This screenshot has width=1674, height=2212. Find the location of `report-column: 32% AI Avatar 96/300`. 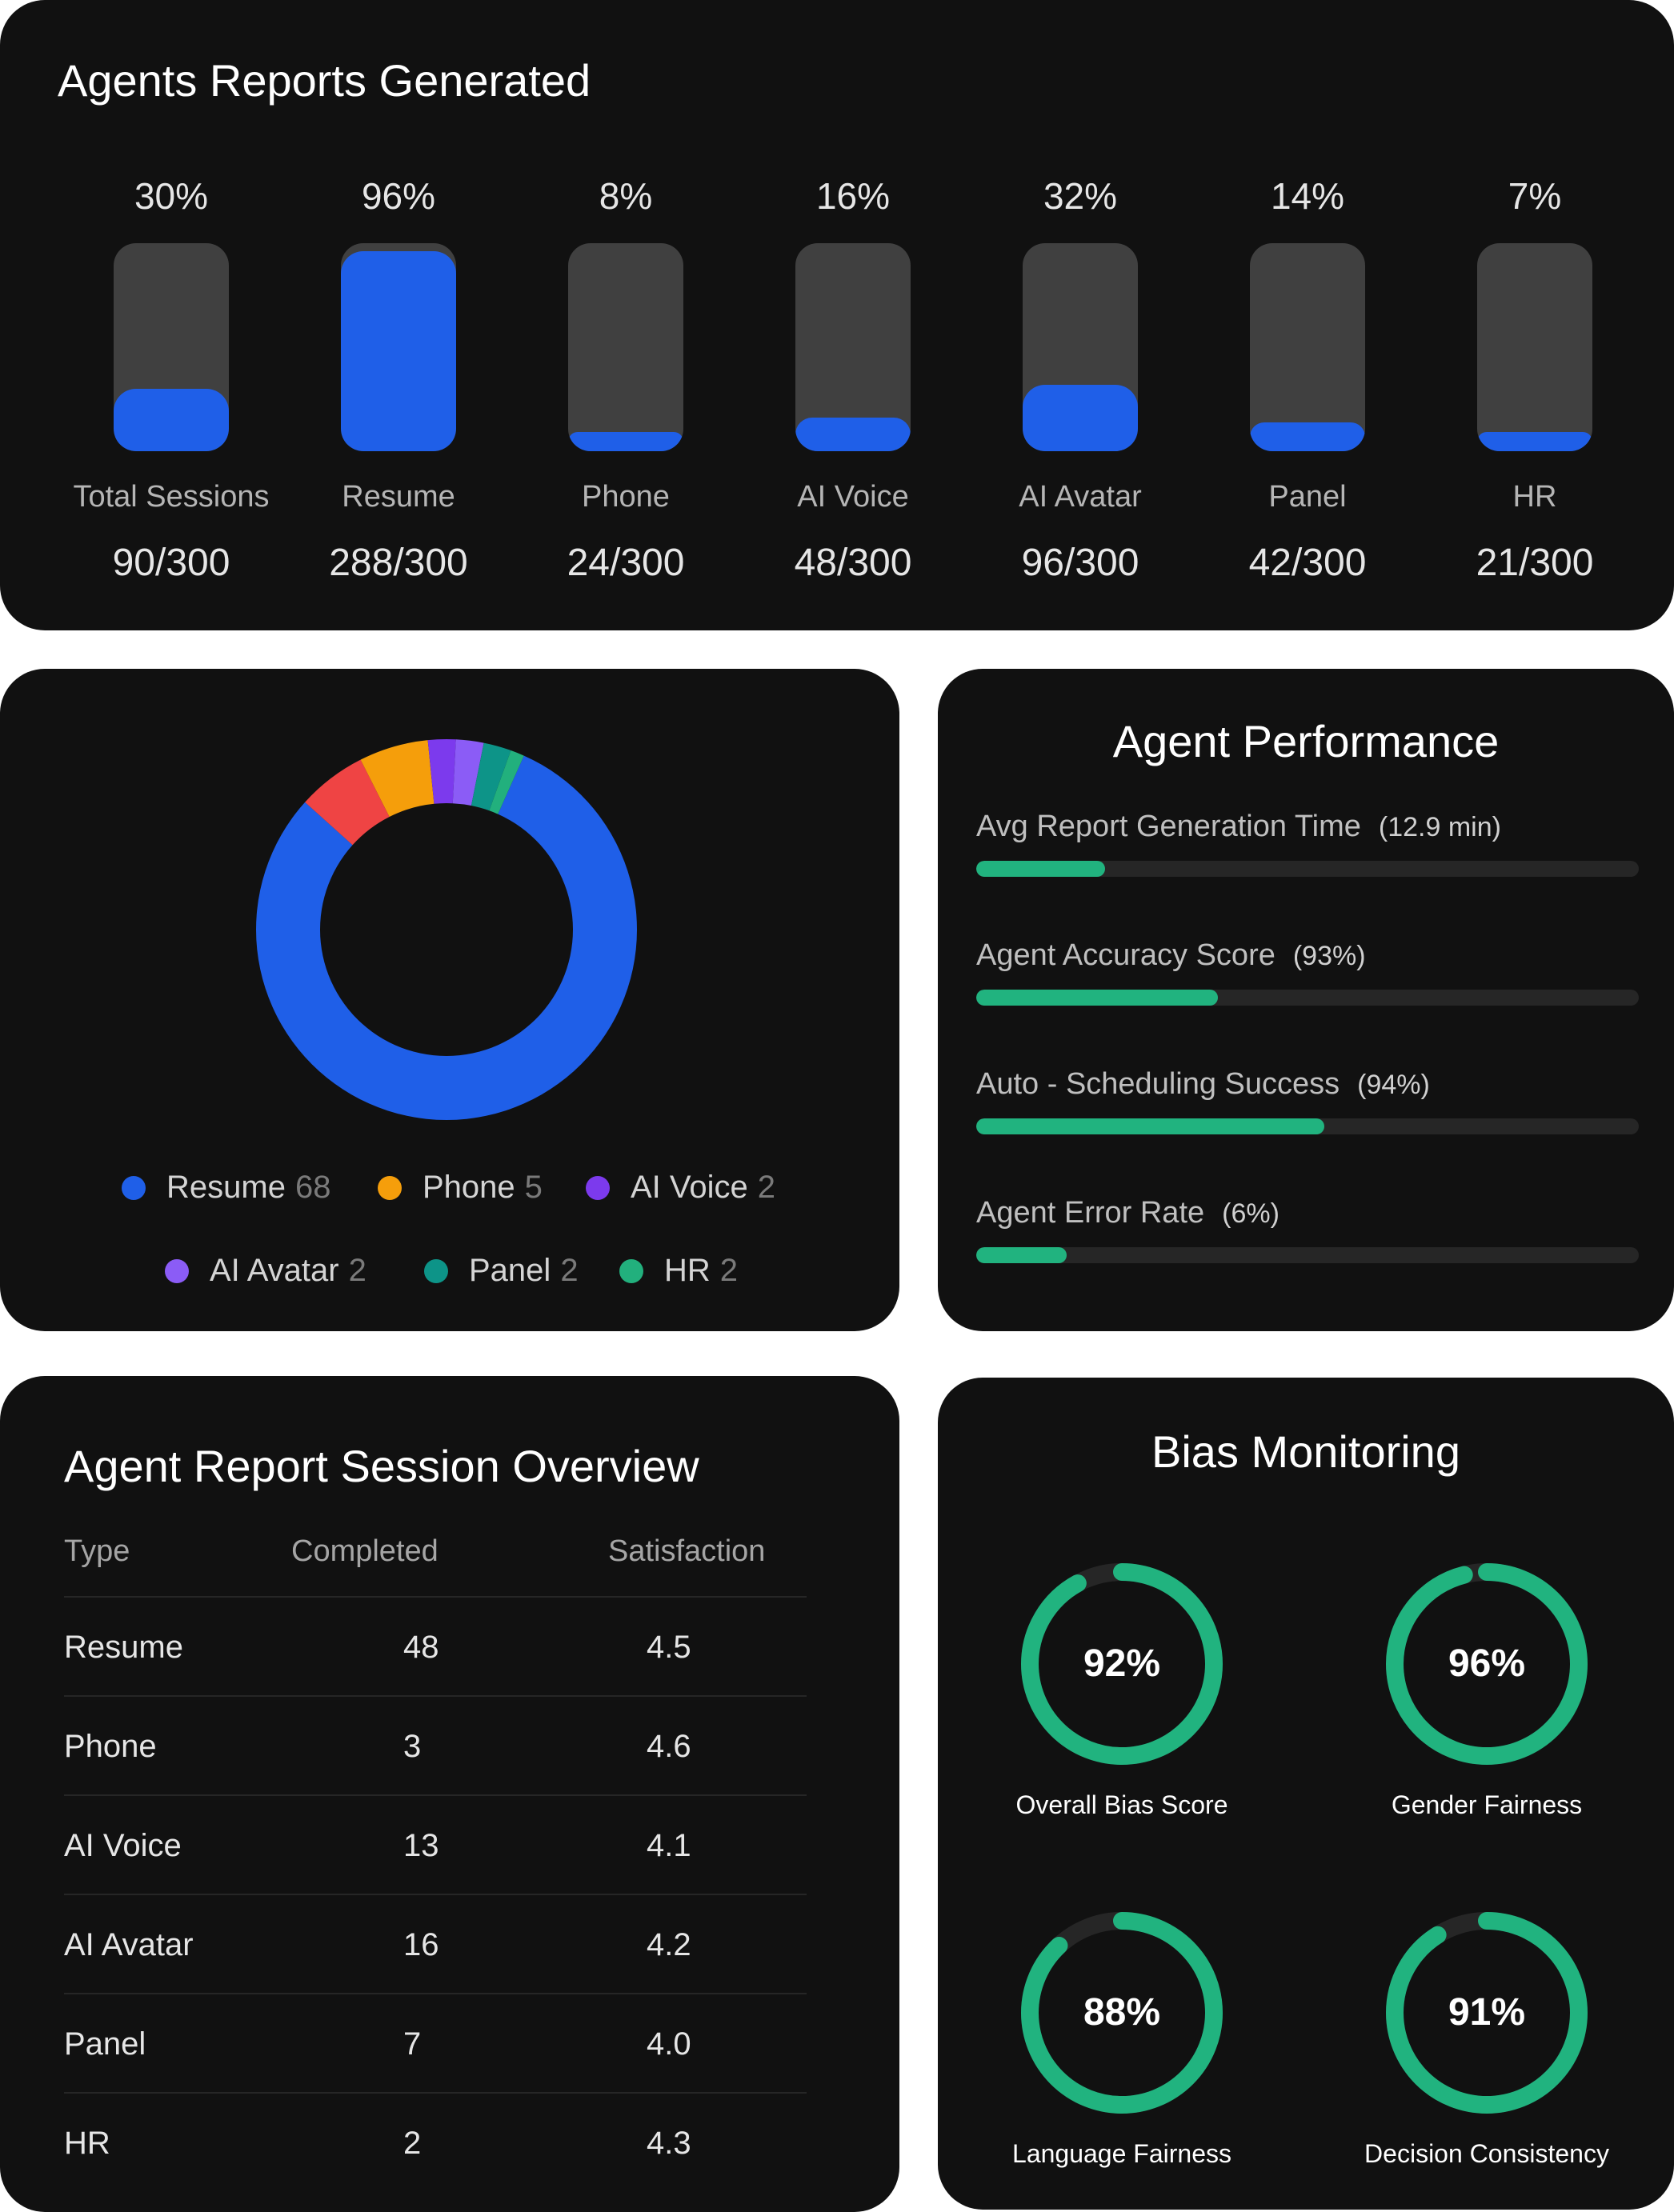

report-column: 32% AI Avatar 96/300 is located at coordinates (1080, 315).